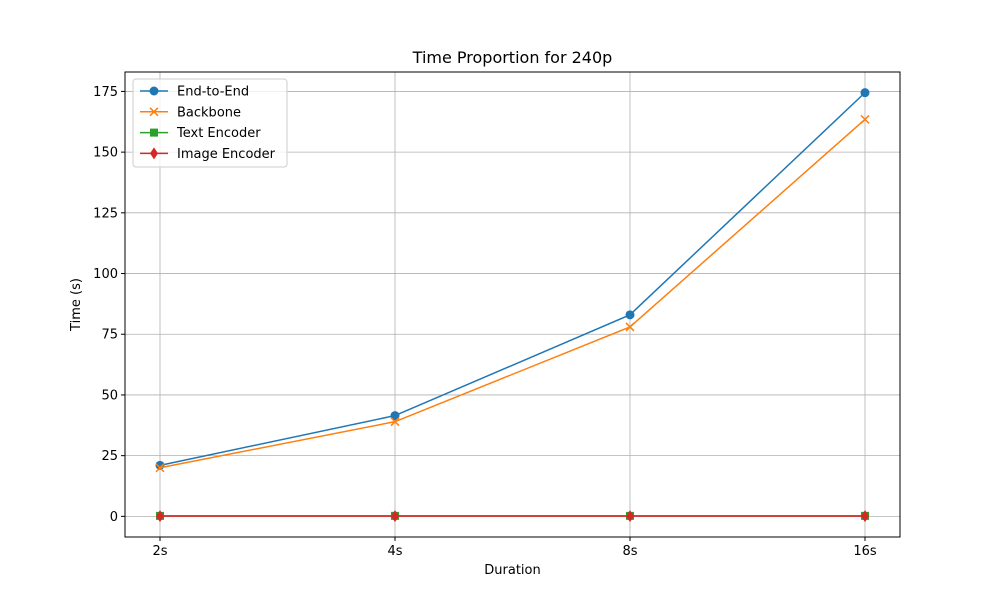 This screenshot has width=1000, height=600. What do you see at coordinates (218, 133) in the screenshot?
I see `legend-label: Text Encoder` at bounding box center [218, 133].